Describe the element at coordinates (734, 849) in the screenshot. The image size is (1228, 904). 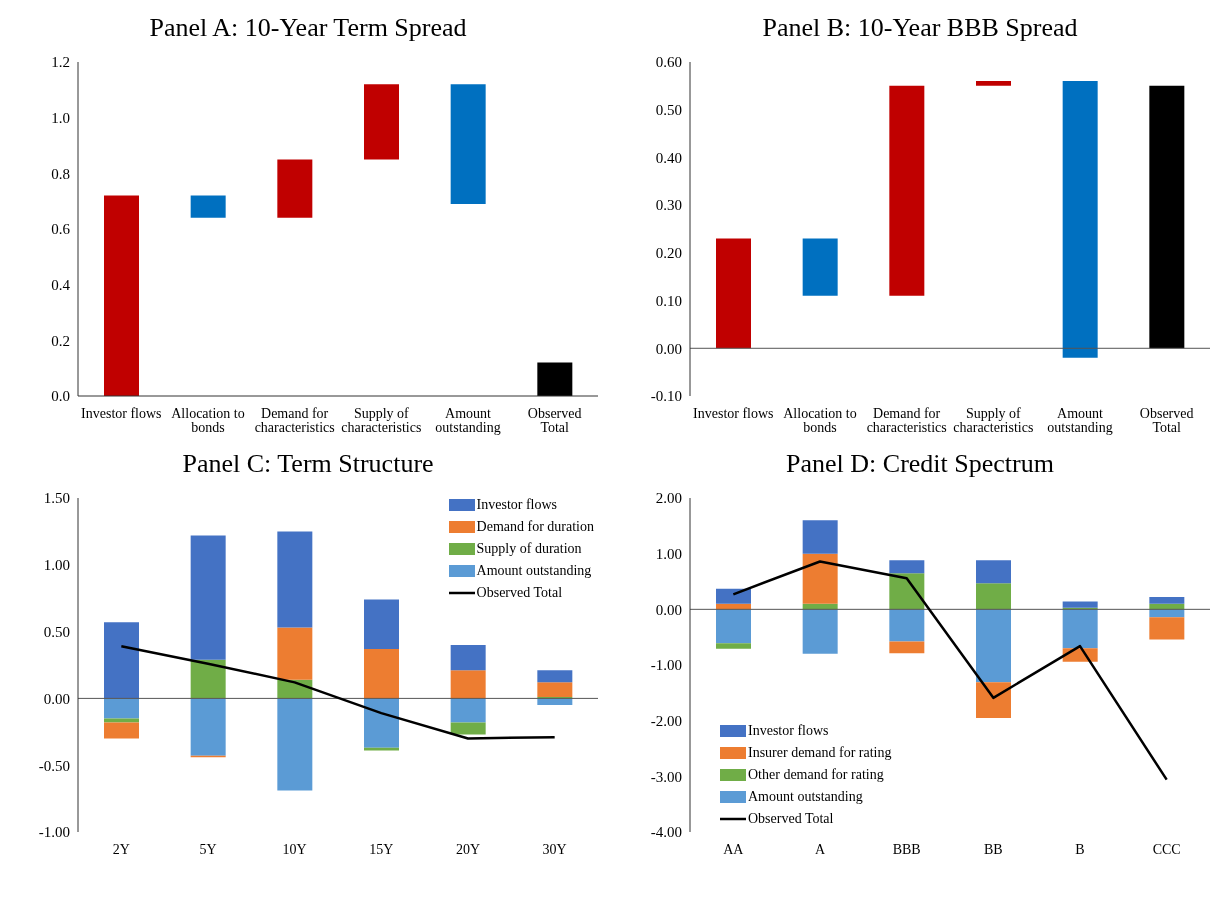
I see `x-tick-label: AA` at that location.